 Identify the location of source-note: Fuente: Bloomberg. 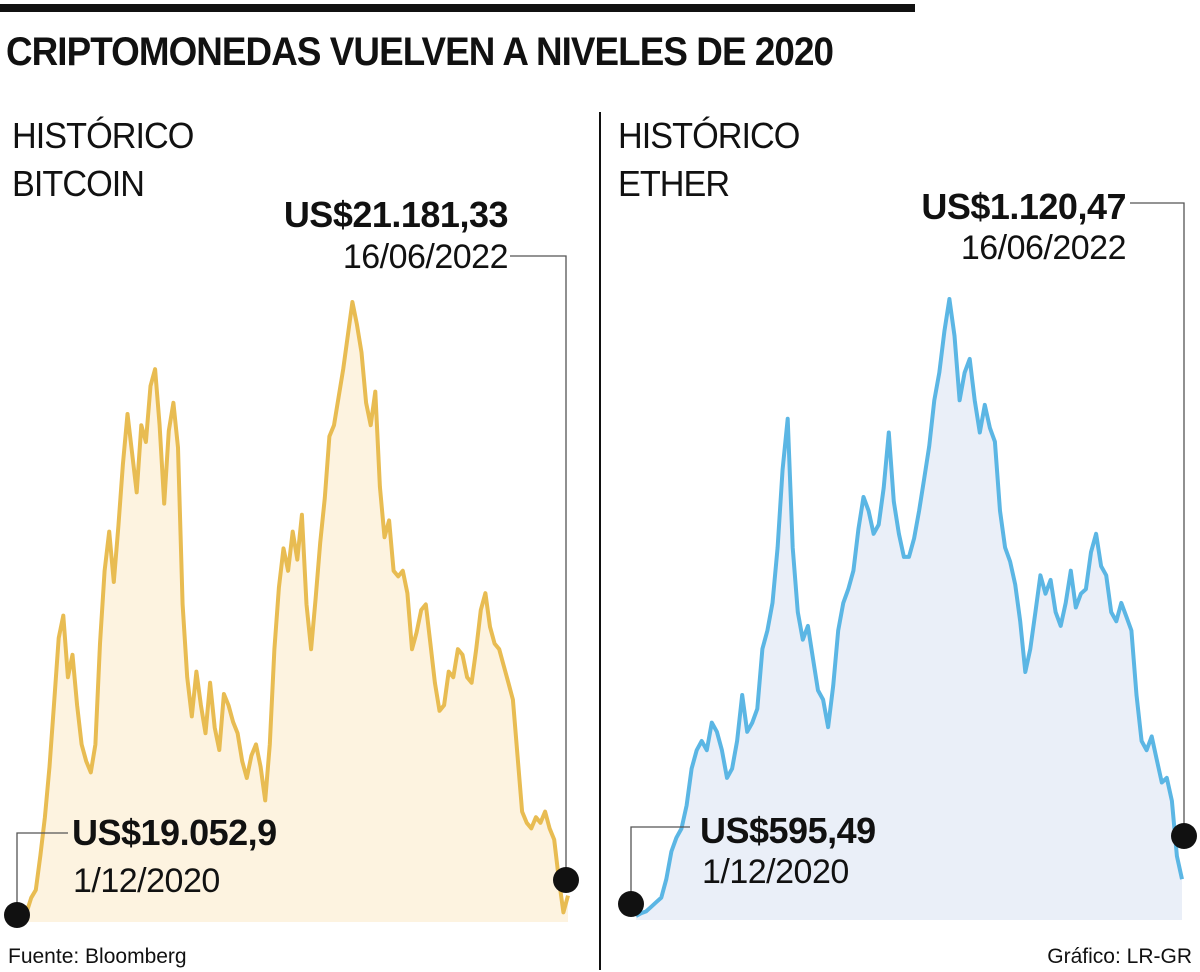
(97, 956).